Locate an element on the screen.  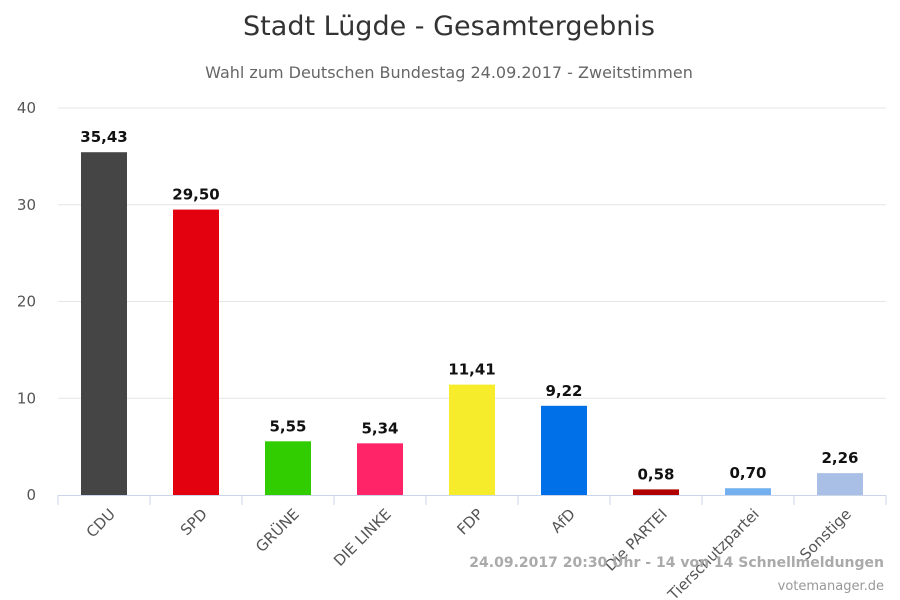
y-axis: 0 10 20 30 40 is located at coordinates (26, 301).